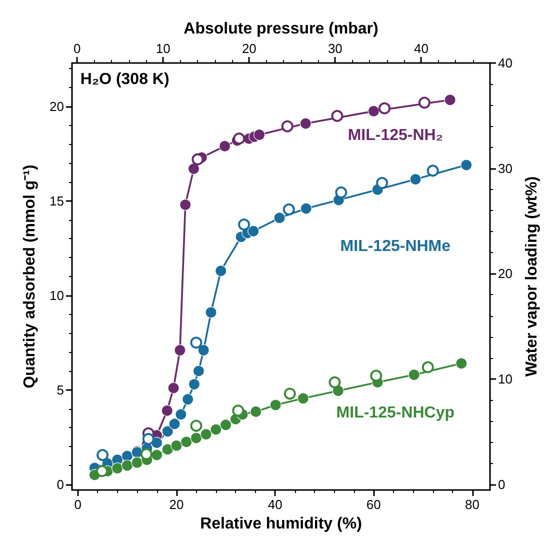  Describe the element at coordinates (125, 79) in the screenshot. I see `annotation: H₂O (308 K)` at that location.